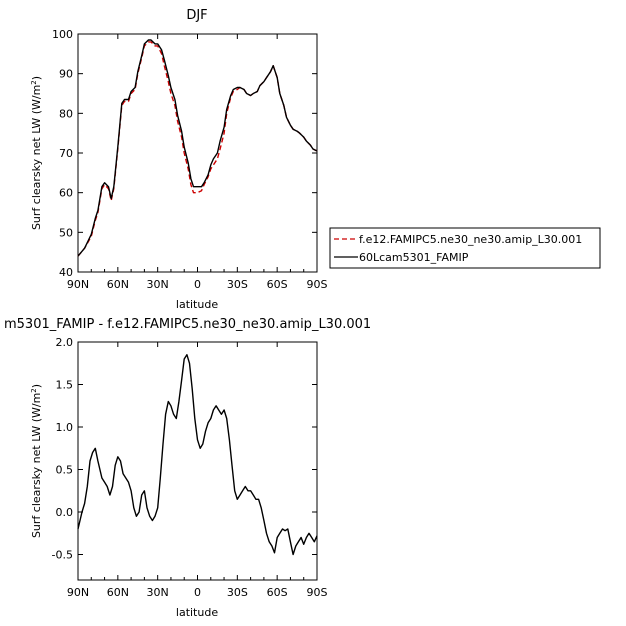 The image size is (626, 626). Describe the element at coordinates (66, 272) in the screenshot. I see `y-tick-label: 40` at that location.